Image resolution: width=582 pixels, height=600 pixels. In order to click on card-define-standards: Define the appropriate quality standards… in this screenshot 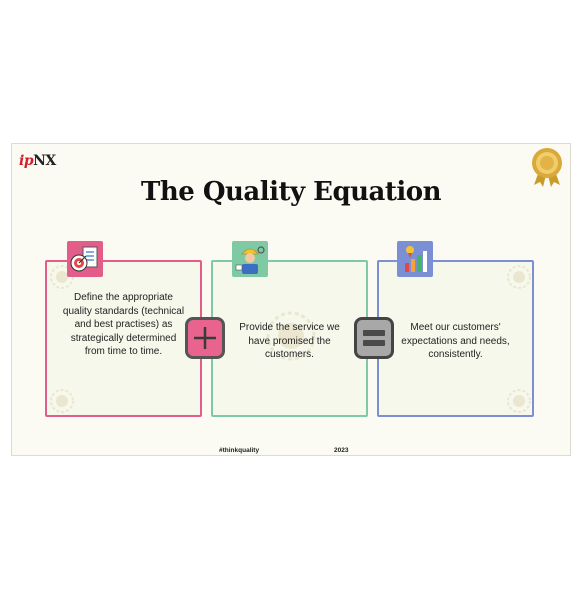, I will do `click(123, 338)`.